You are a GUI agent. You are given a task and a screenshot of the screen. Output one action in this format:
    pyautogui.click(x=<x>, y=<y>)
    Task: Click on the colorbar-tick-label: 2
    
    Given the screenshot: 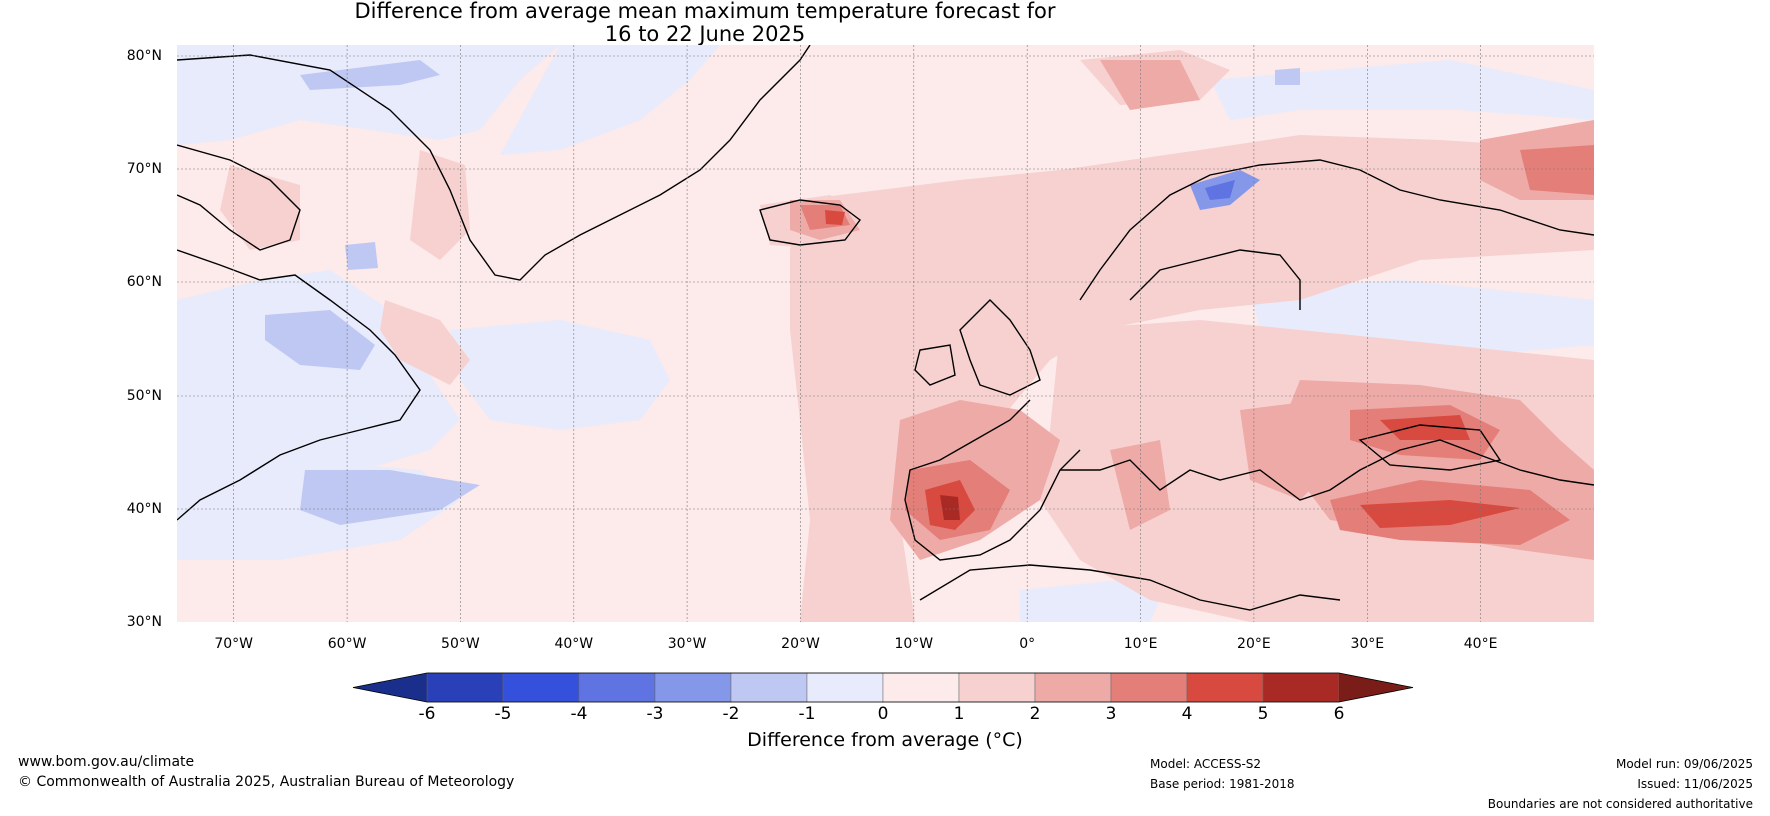 What is the action you would take?
    pyautogui.click(x=1035, y=714)
    